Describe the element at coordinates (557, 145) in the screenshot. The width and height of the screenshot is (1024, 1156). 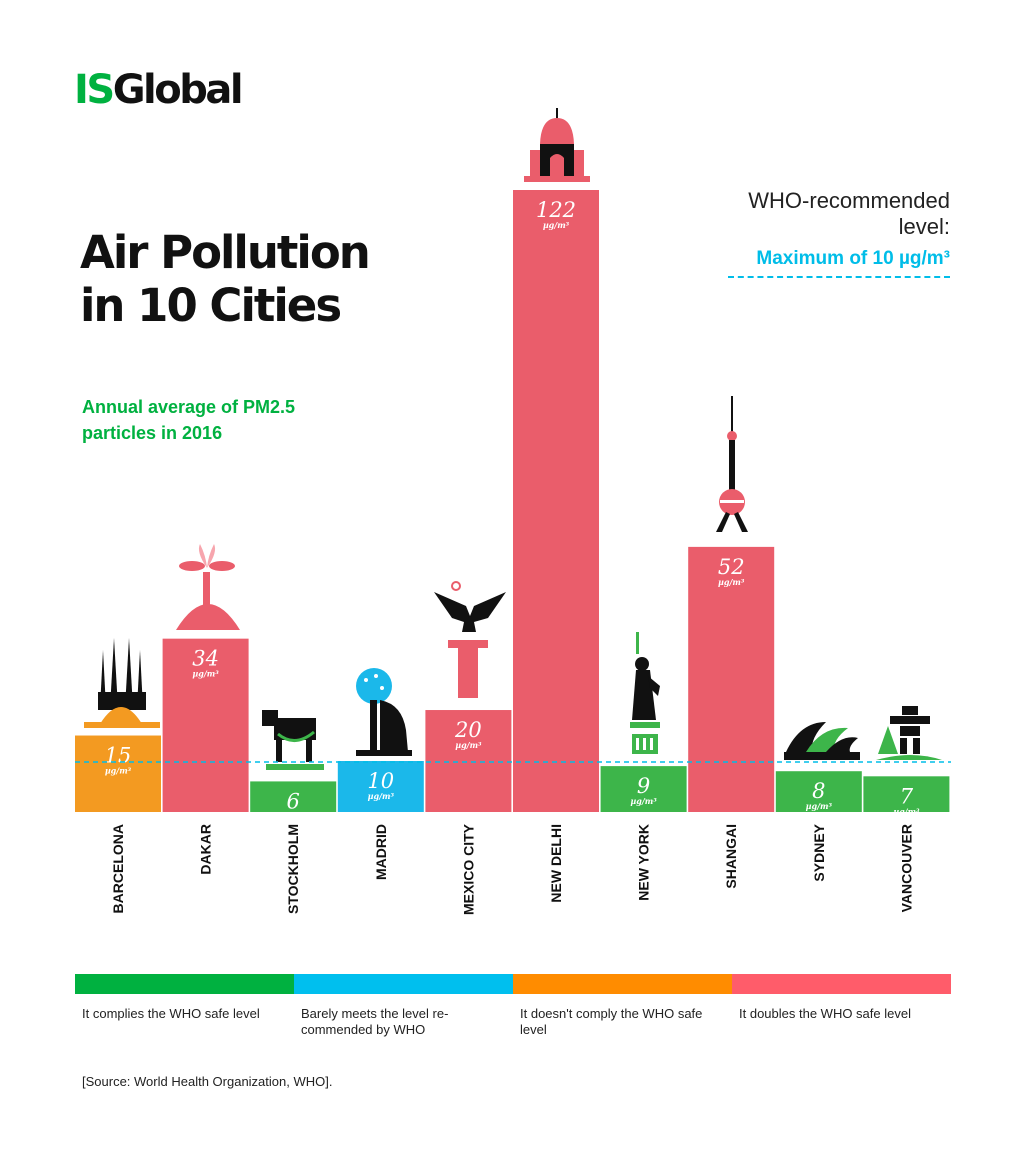
I see `taj-mahal-icon` at that location.